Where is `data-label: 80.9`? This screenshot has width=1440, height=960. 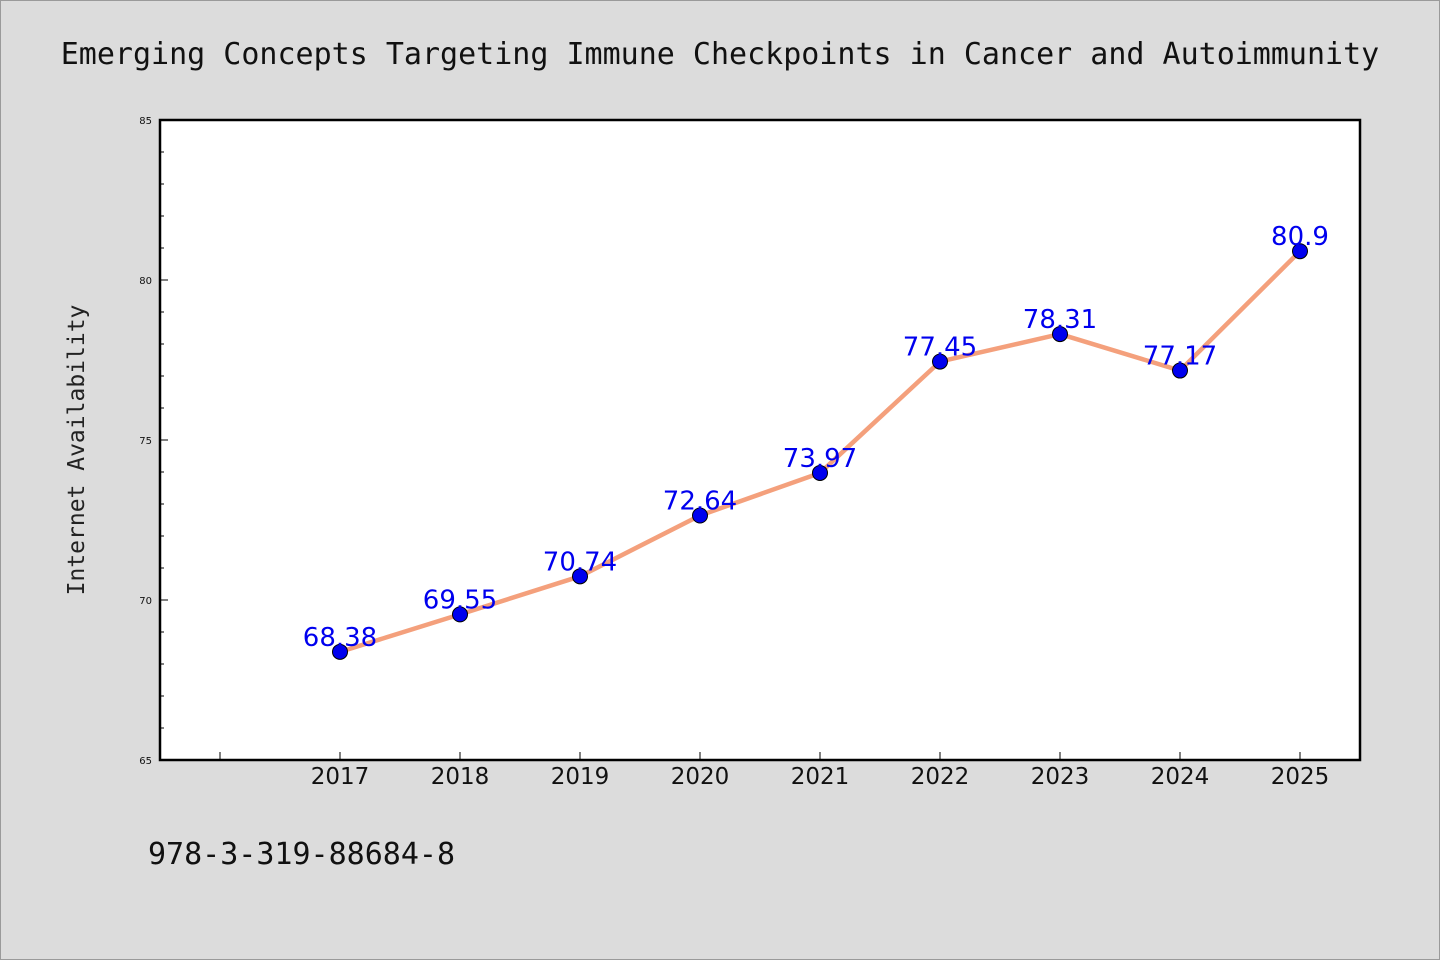 data-label: 80.9 is located at coordinates (1300, 237).